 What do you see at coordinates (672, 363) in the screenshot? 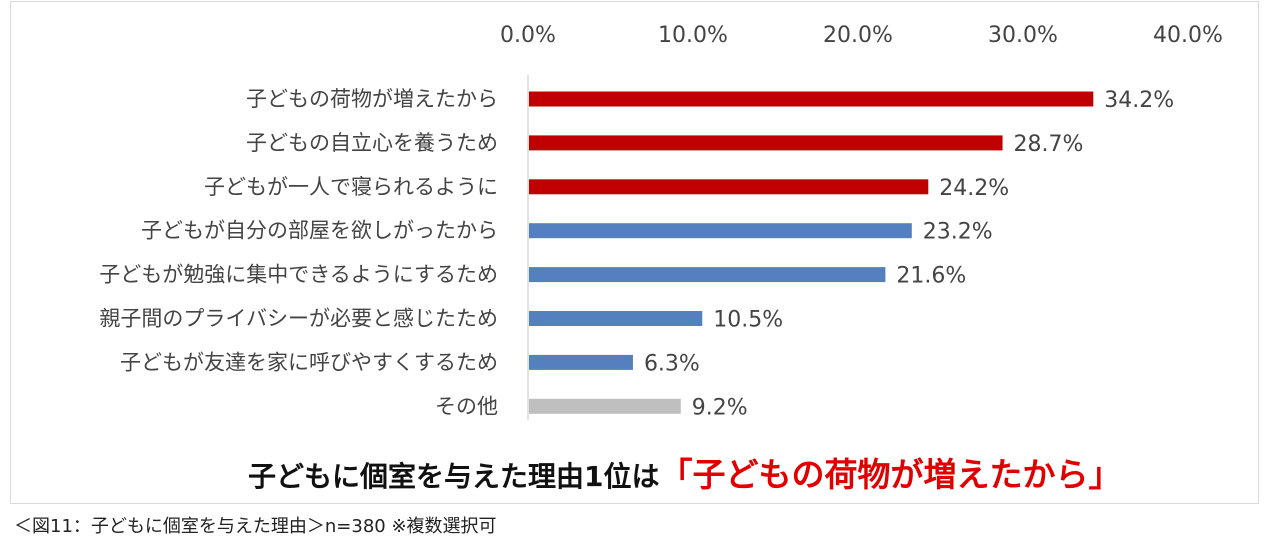
I see `data-label: 6.3%` at bounding box center [672, 363].